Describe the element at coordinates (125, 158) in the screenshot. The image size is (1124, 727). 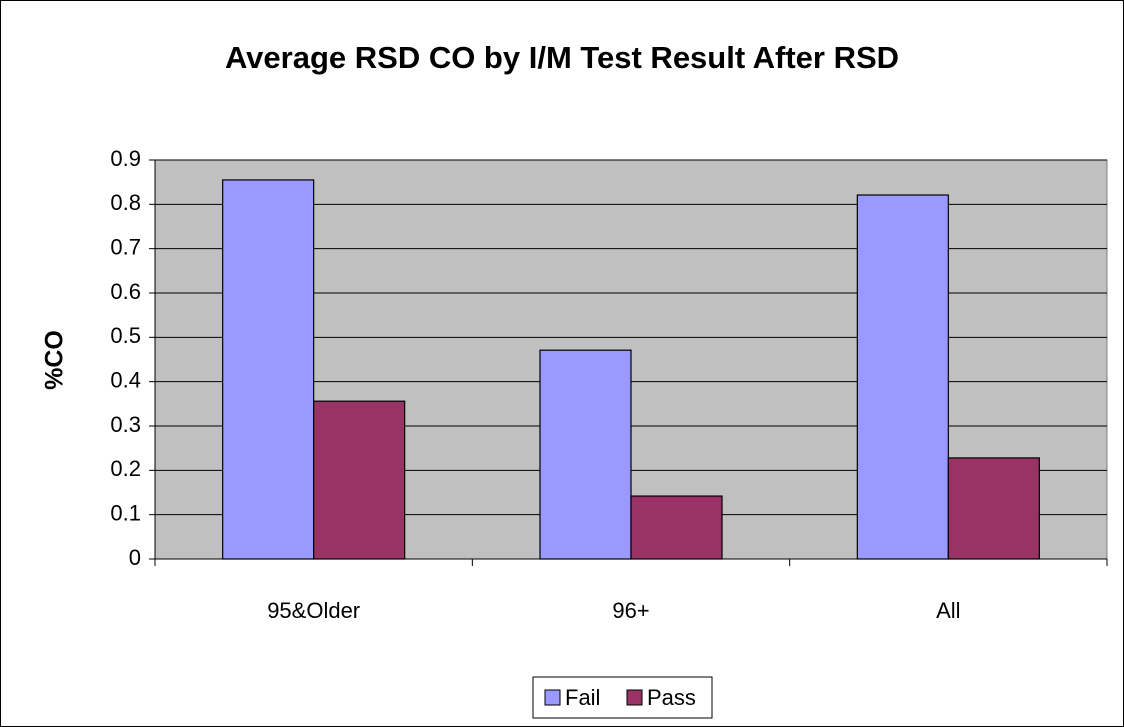
I see `y-tick-label: 0.9` at that location.